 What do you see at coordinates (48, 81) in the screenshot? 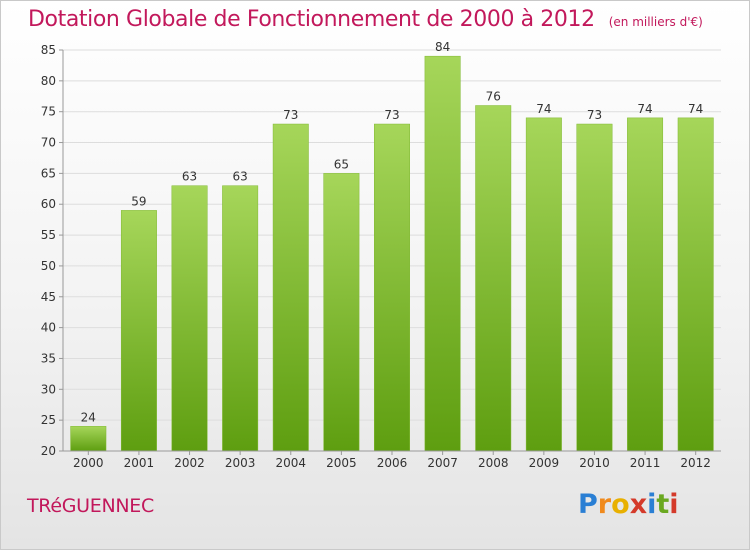
I see `y-tick-label: 80` at bounding box center [48, 81].